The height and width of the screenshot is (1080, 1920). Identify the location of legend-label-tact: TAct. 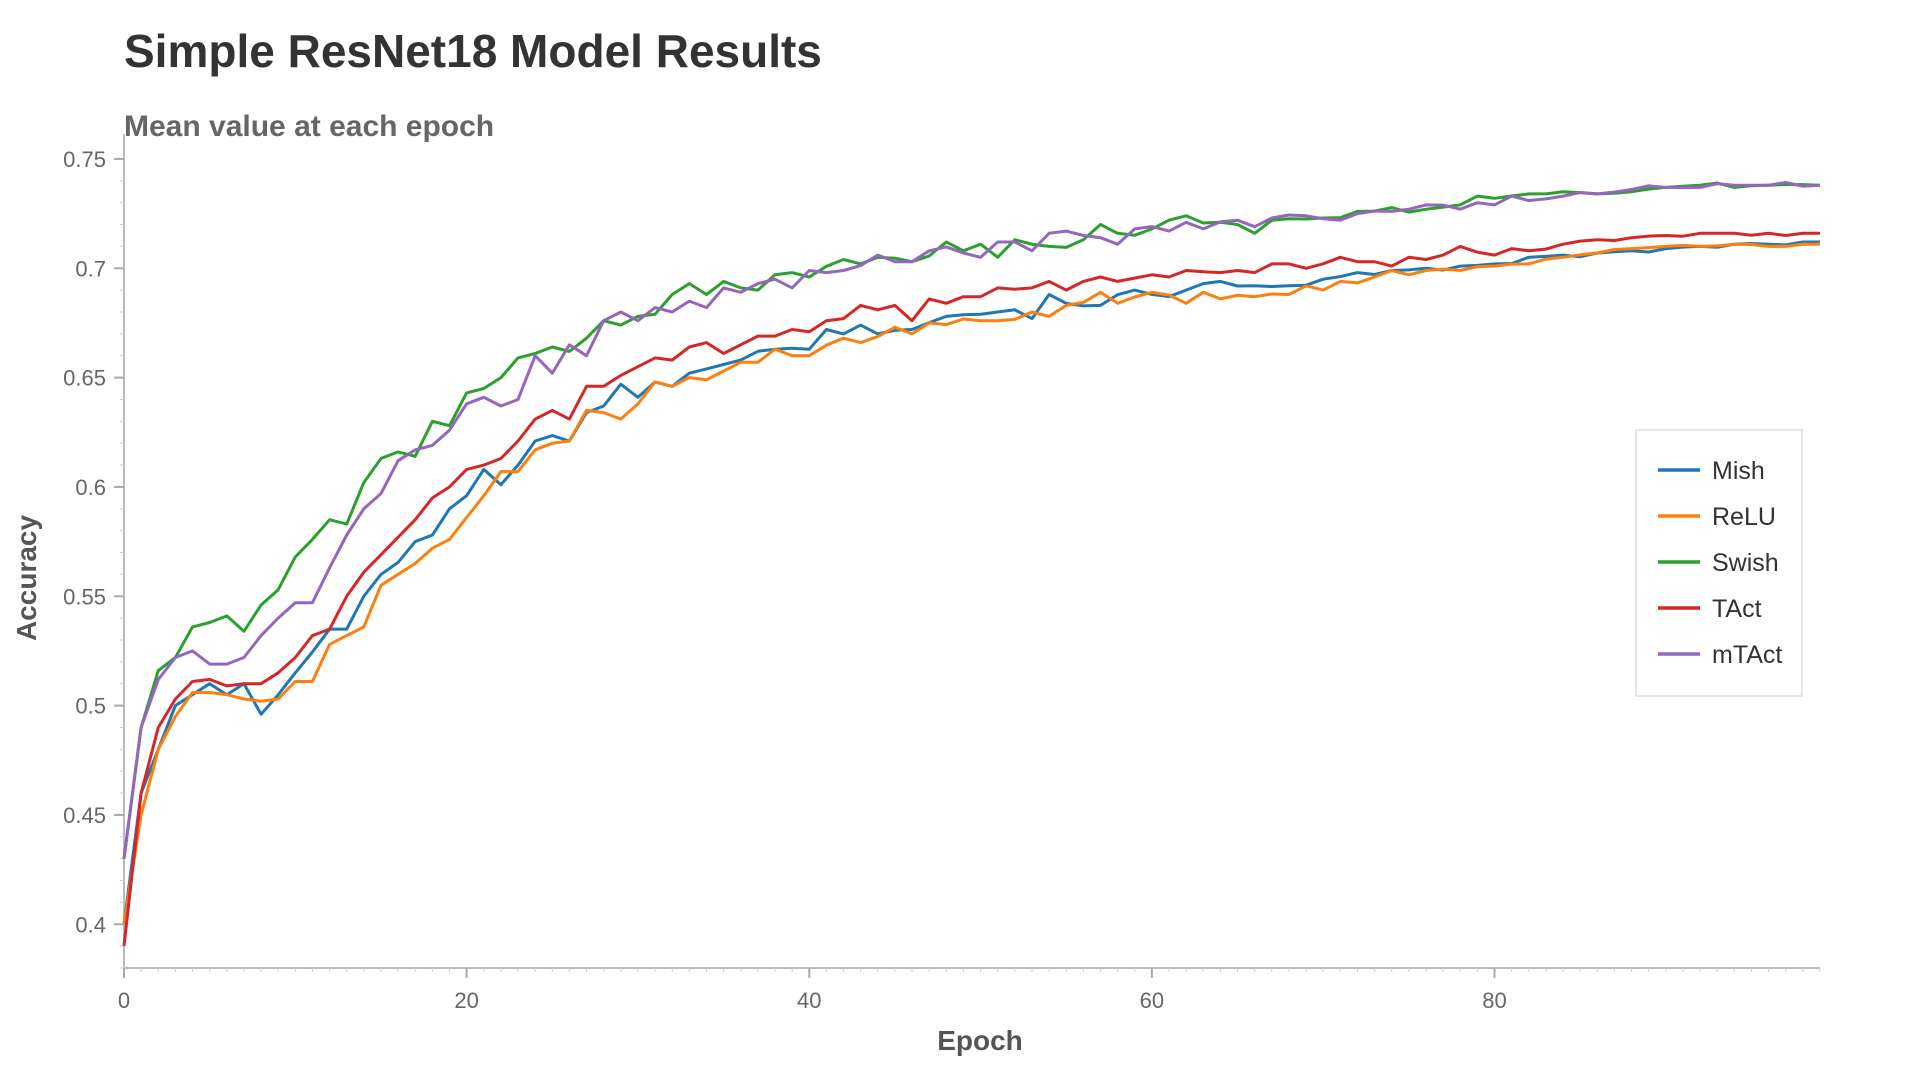
(1737, 609).